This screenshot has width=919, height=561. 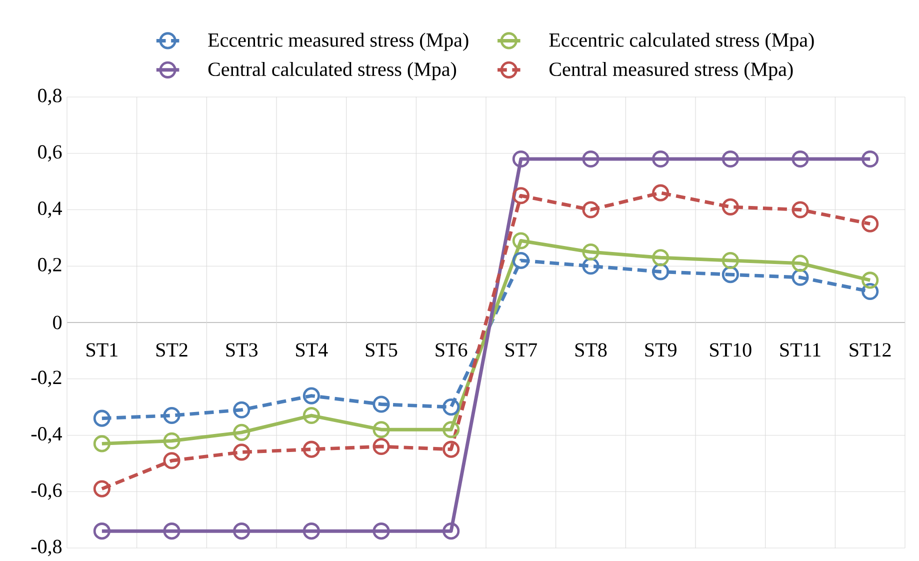 I want to click on y-tick-label: 0, so click(x=57, y=323).